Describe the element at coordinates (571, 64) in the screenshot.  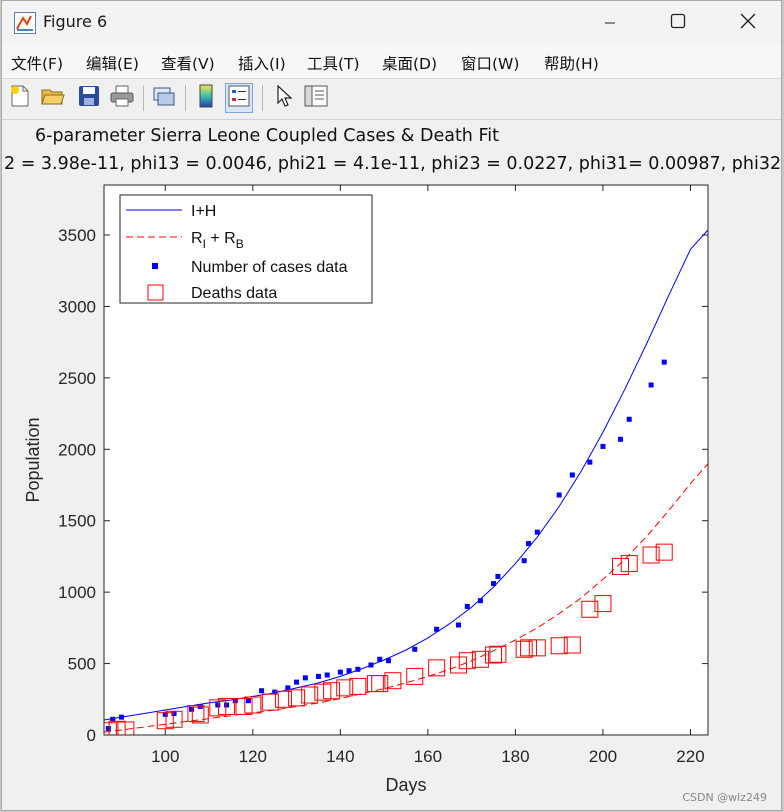
I see `menu-help: 帮助(H)` at that location.